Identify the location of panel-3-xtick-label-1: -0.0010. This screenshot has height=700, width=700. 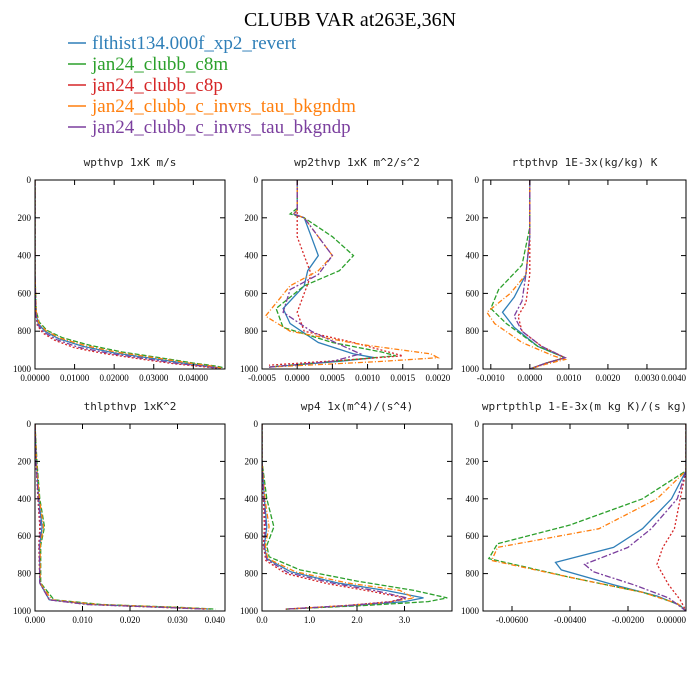
(491, 378).